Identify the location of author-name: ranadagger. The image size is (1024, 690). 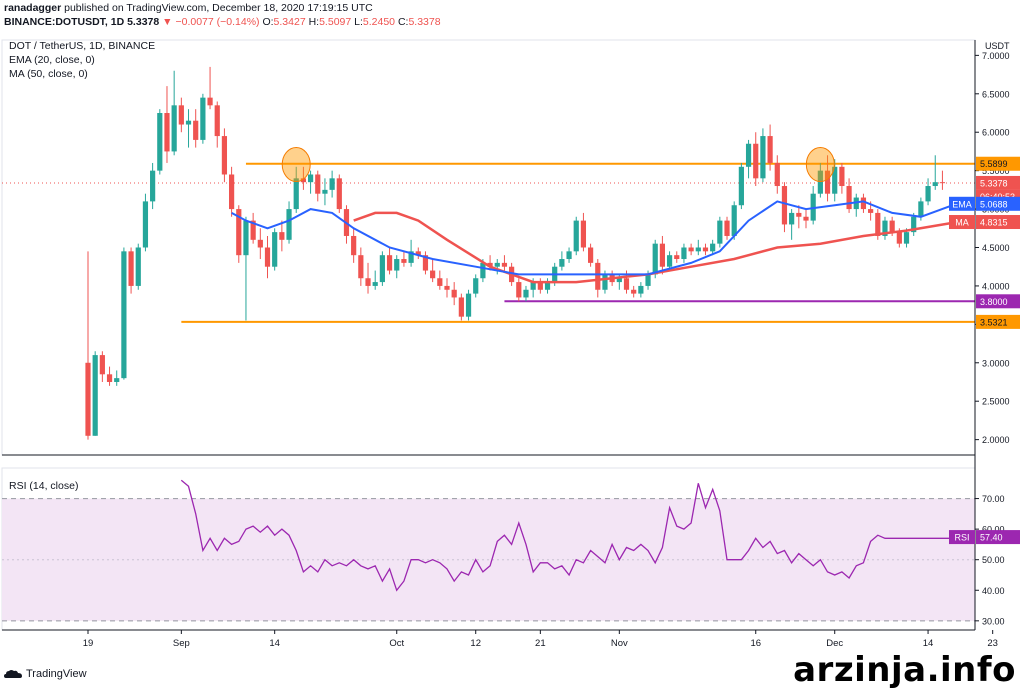
(33, 8).